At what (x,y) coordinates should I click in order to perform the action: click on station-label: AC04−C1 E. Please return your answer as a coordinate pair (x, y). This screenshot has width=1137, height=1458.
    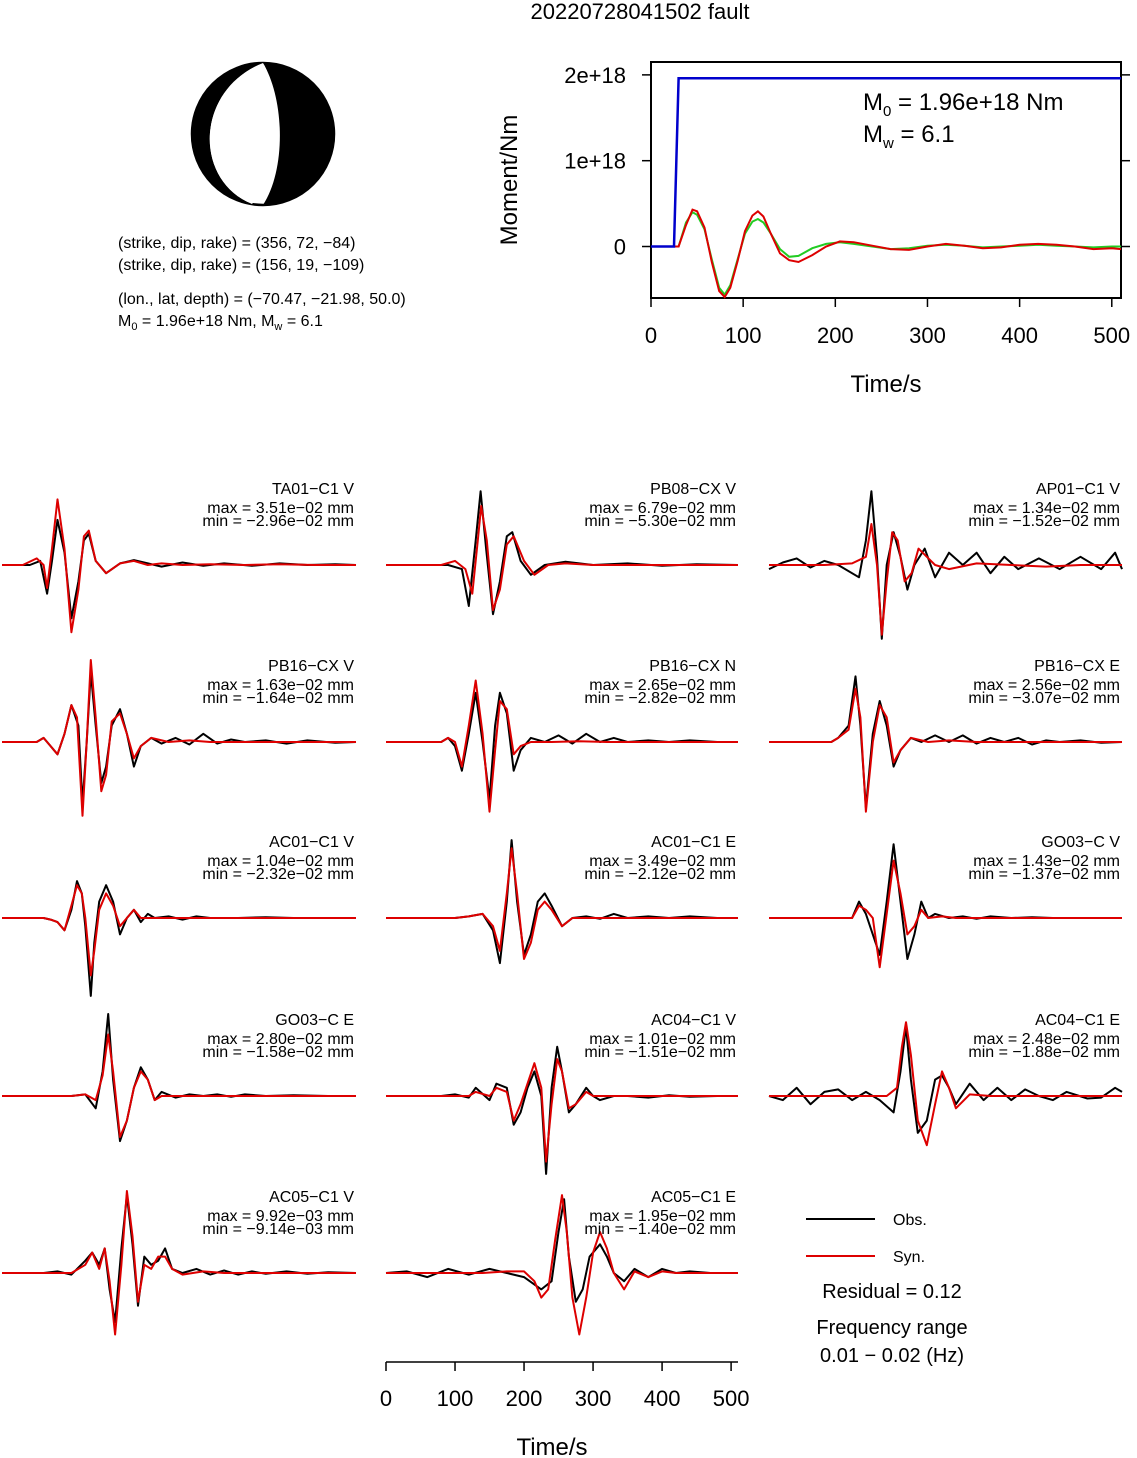
    Looking at the image, I should click on (1077, 1020).